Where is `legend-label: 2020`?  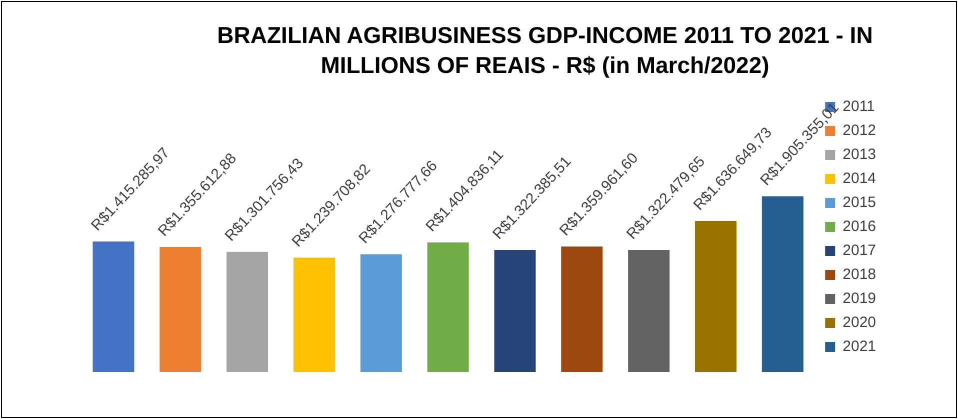 legend-label: 2020 is located at coordinates (859, 323).